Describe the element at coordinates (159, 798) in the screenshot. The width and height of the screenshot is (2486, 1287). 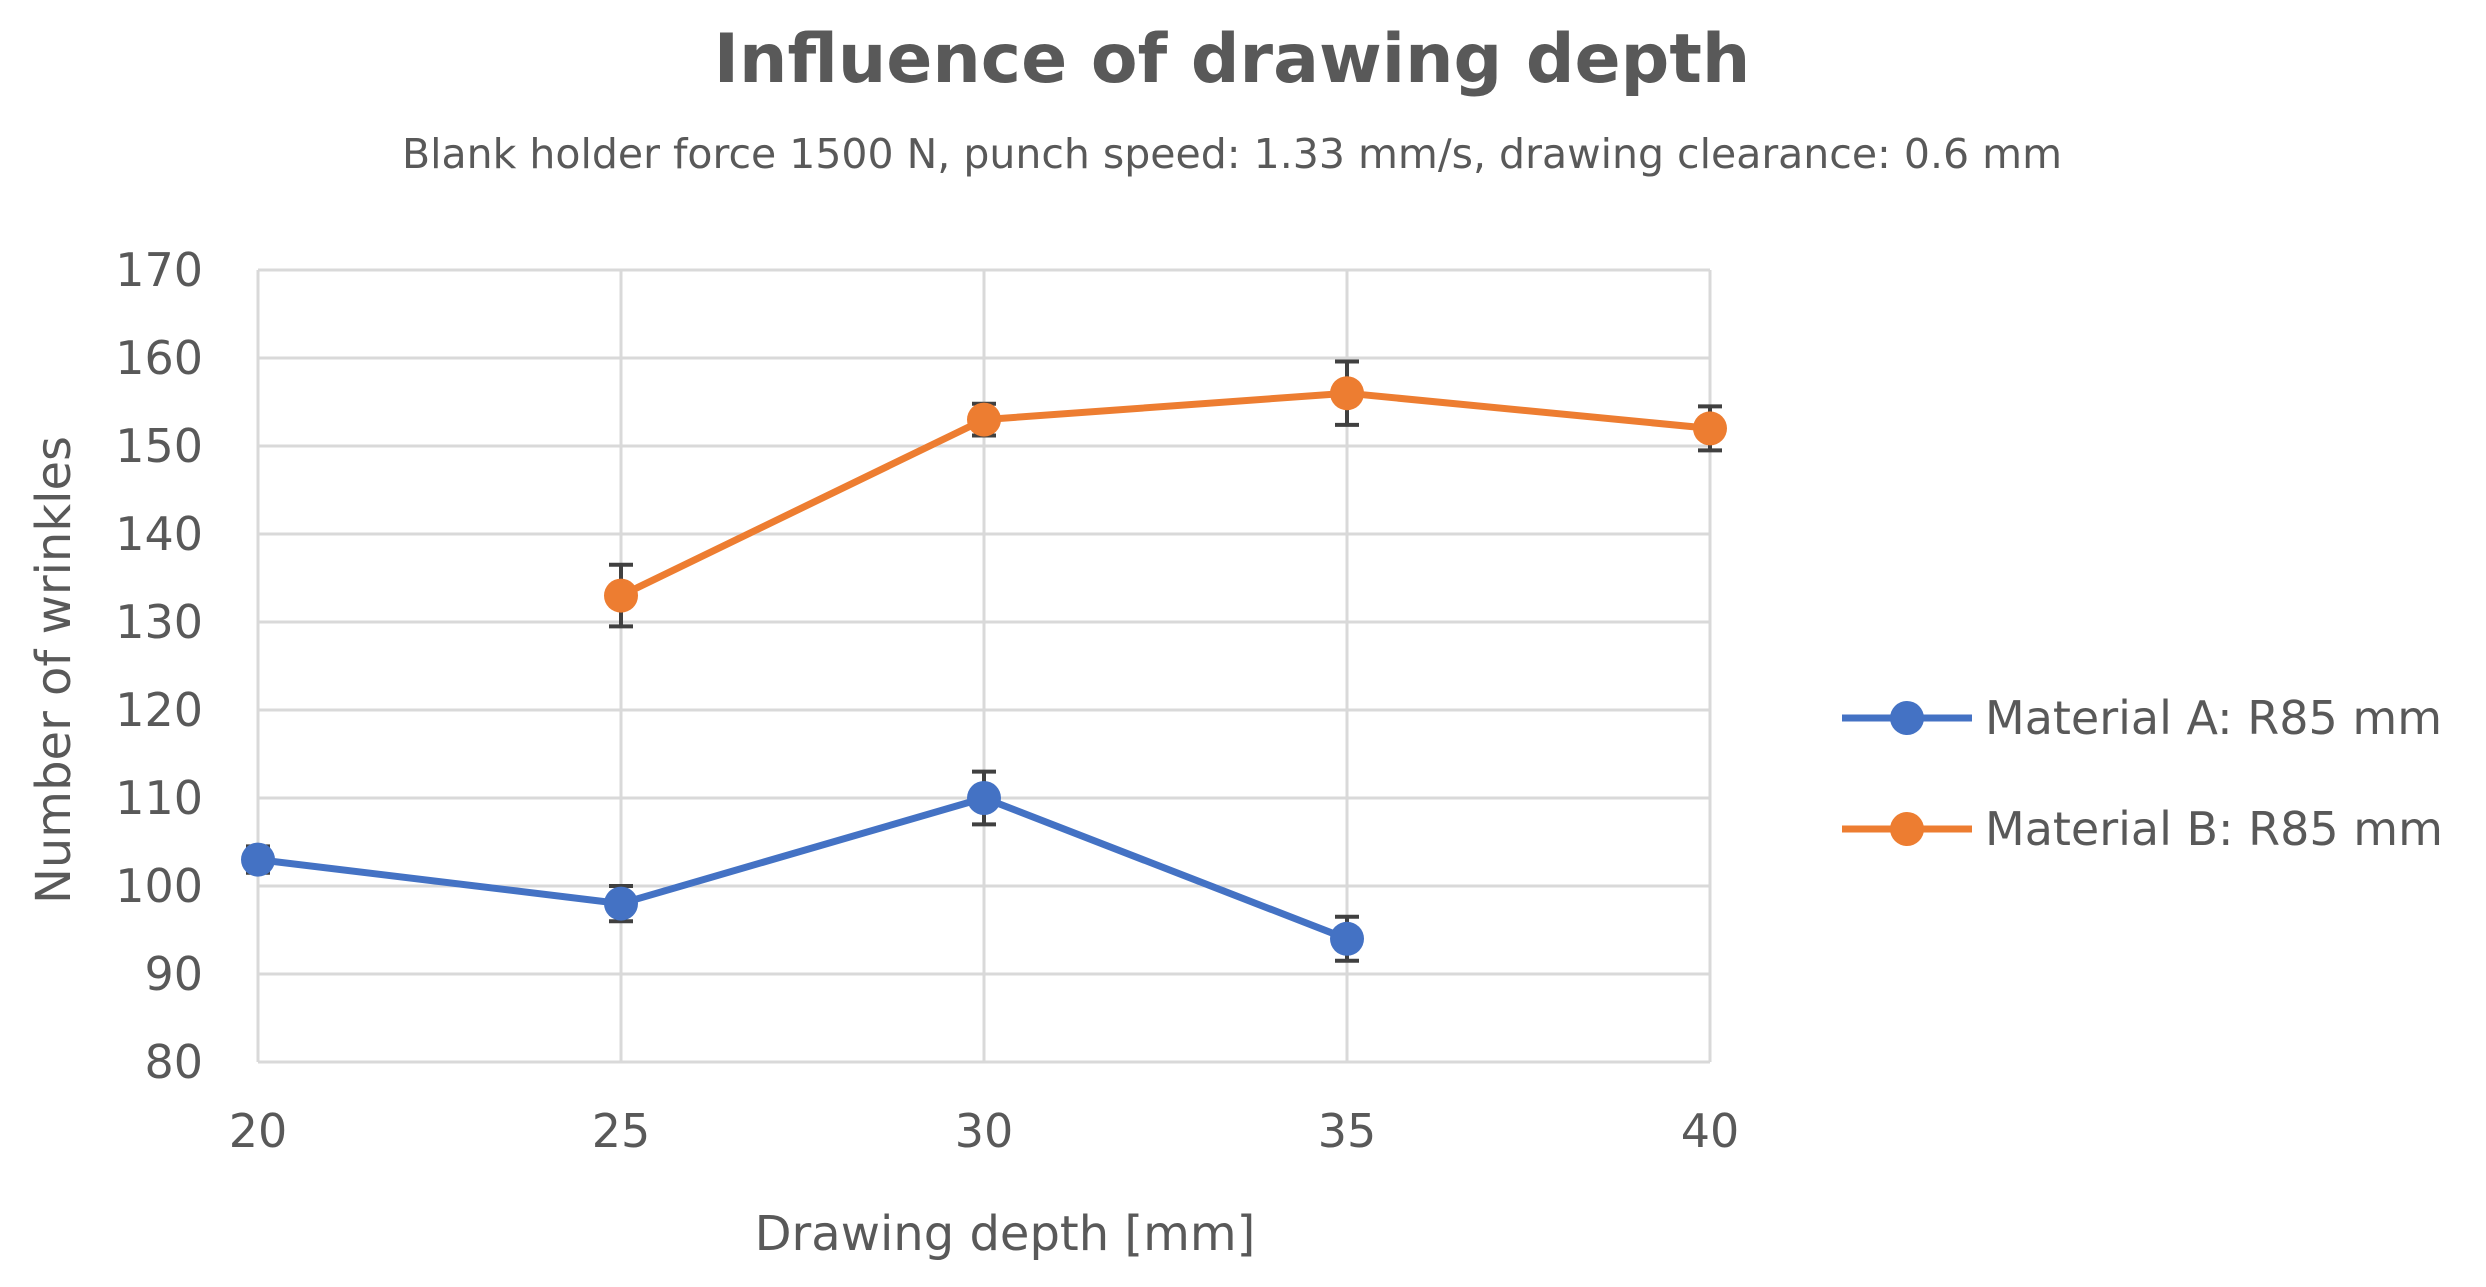
I see `y-tick-label: 110` at that location.